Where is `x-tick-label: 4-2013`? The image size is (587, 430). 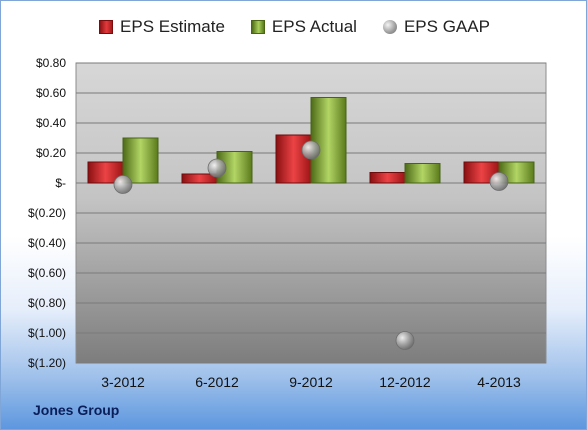 x-tick-label: 4-2013 is located at coordinates (499, 382).